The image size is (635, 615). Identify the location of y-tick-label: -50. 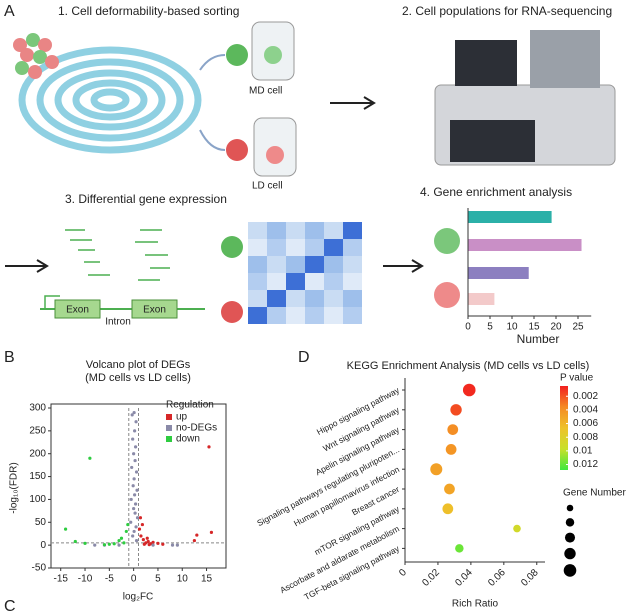
(39, 568).